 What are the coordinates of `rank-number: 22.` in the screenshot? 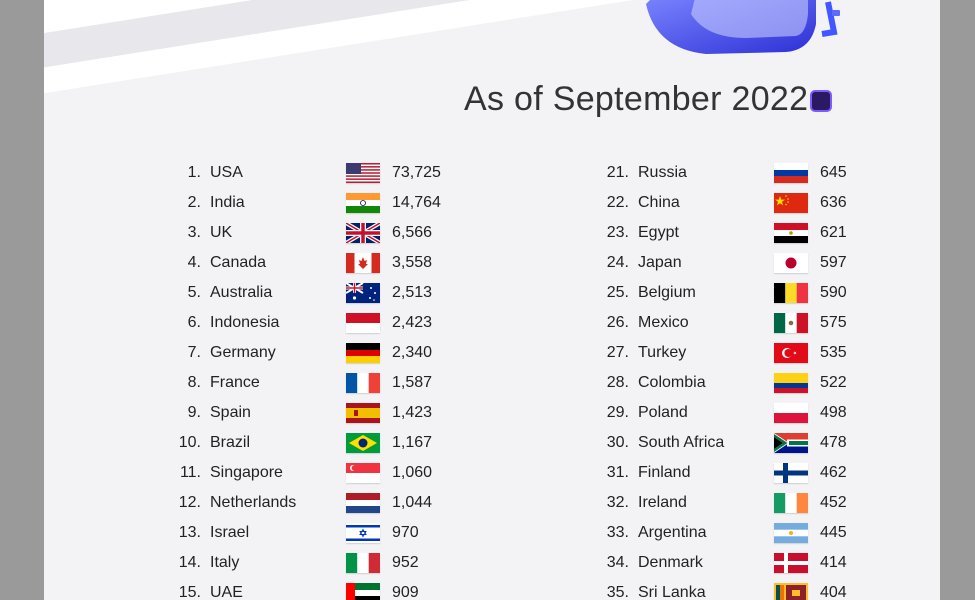 It's located at (617, 202).